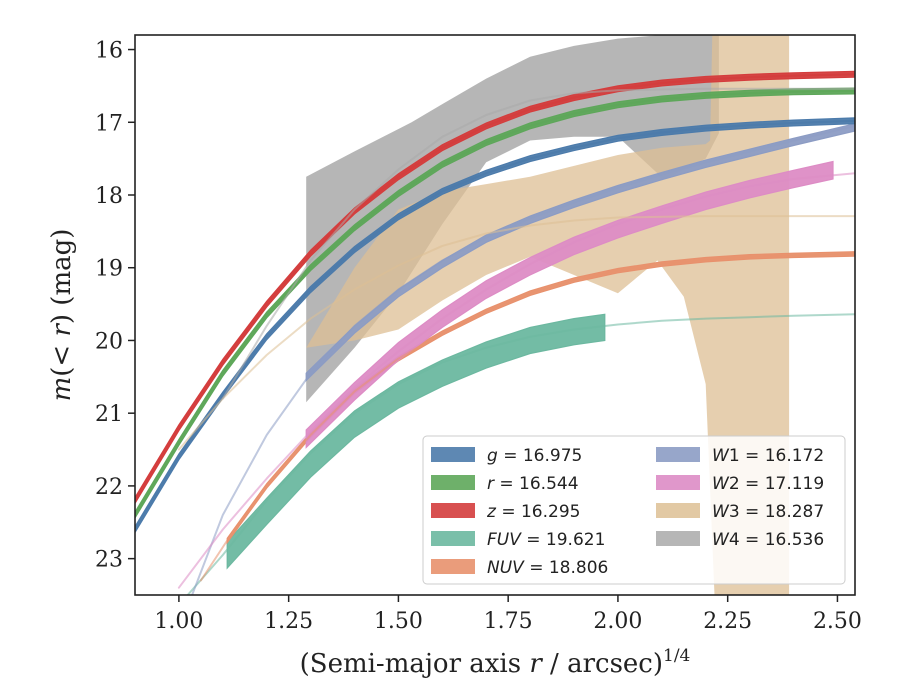 The width and height of the screenshot is (900, 700). I want to click on y-tick-label: 23, so click(109, 560).